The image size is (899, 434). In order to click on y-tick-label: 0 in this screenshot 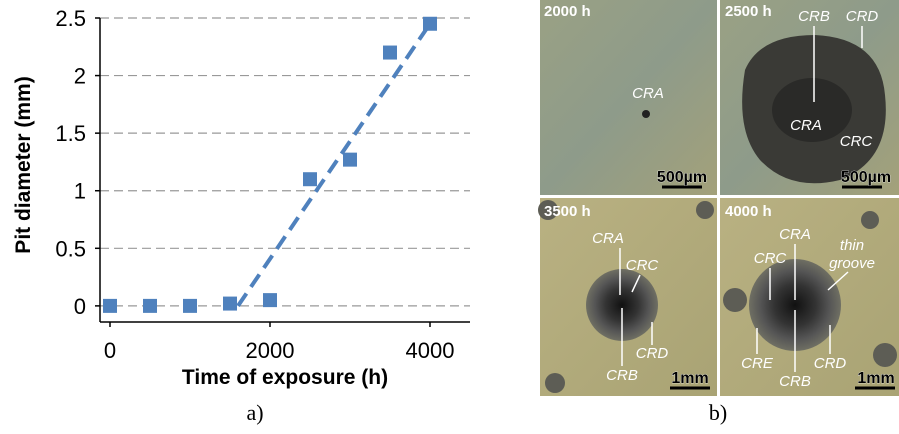, I will do `click(80, 306)`.